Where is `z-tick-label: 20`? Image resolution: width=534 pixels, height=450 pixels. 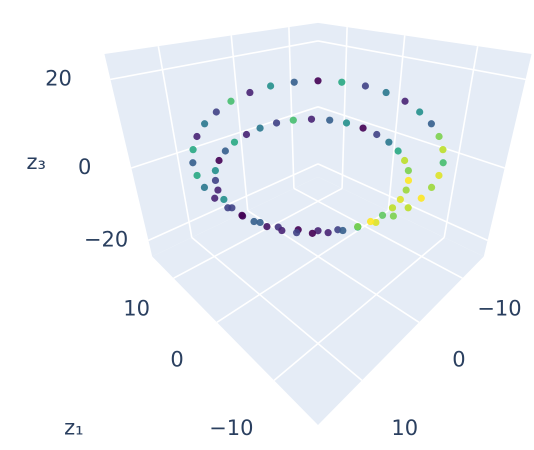 z-tick-label: 20 is located at coordinates (58, 78).